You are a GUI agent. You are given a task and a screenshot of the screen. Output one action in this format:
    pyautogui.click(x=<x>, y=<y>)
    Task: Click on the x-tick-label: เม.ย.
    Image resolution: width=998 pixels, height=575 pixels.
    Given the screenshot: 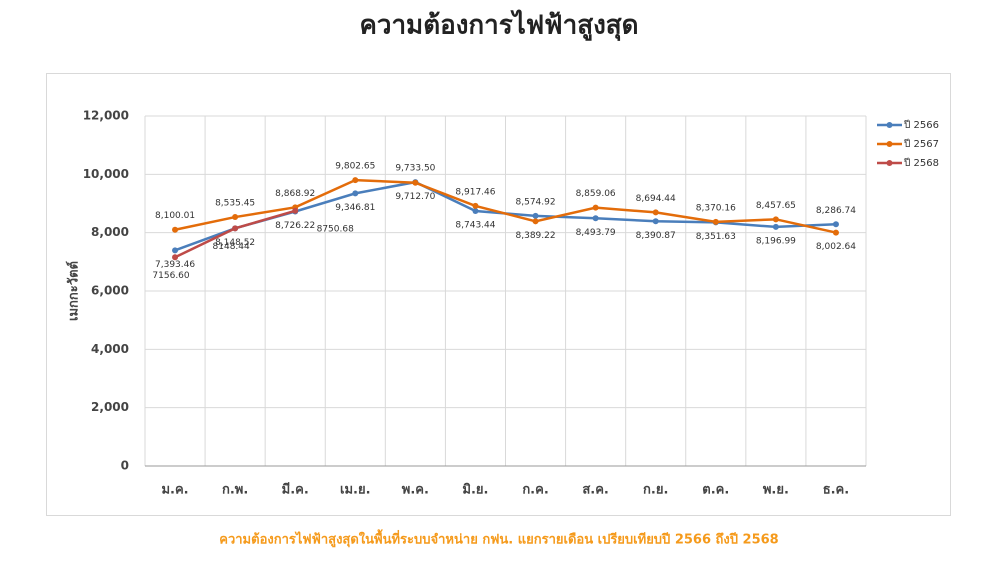 What is the action you would take?
    pyautogui.click(x=355, y=490)
    